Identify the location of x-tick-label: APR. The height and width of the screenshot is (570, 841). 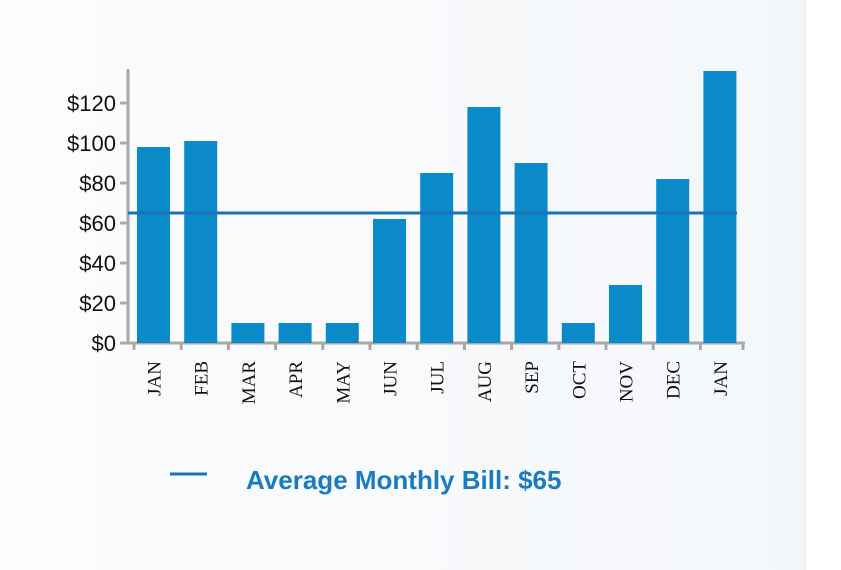
(296, 379).